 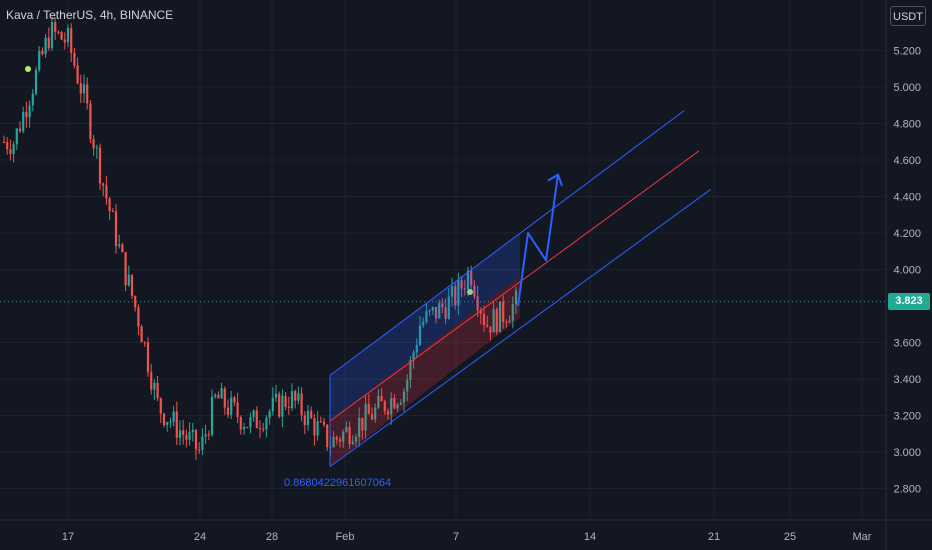 I want to click on x-tick-label: 14, so click(x=590, y=537).